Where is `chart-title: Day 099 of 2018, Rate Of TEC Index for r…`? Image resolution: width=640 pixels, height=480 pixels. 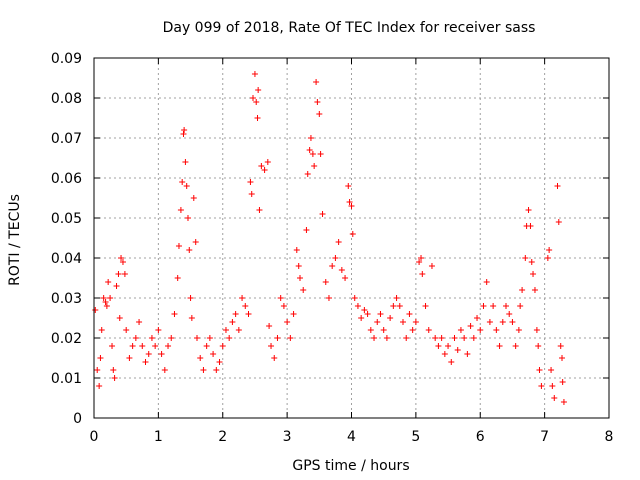
chart-title: Day 099 of 2018, Rate Of TEC Index for r… is located at coordinates (349, 28).